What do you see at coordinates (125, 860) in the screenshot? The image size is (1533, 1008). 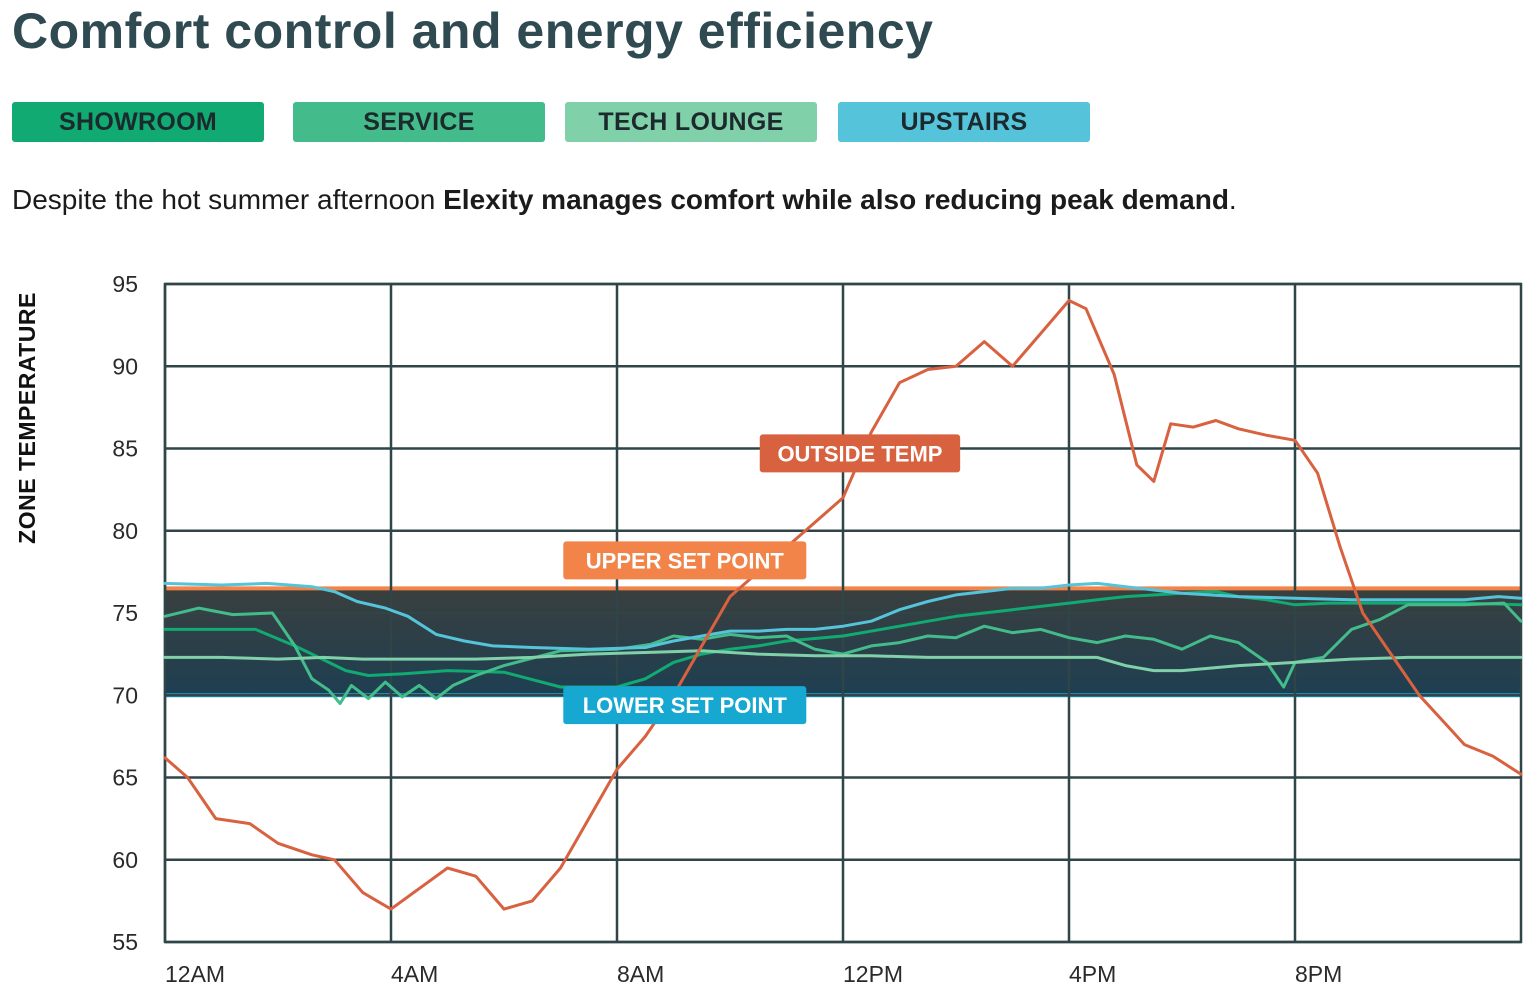 I see `y-tick-label: 60` at bounding box center [125, 860].